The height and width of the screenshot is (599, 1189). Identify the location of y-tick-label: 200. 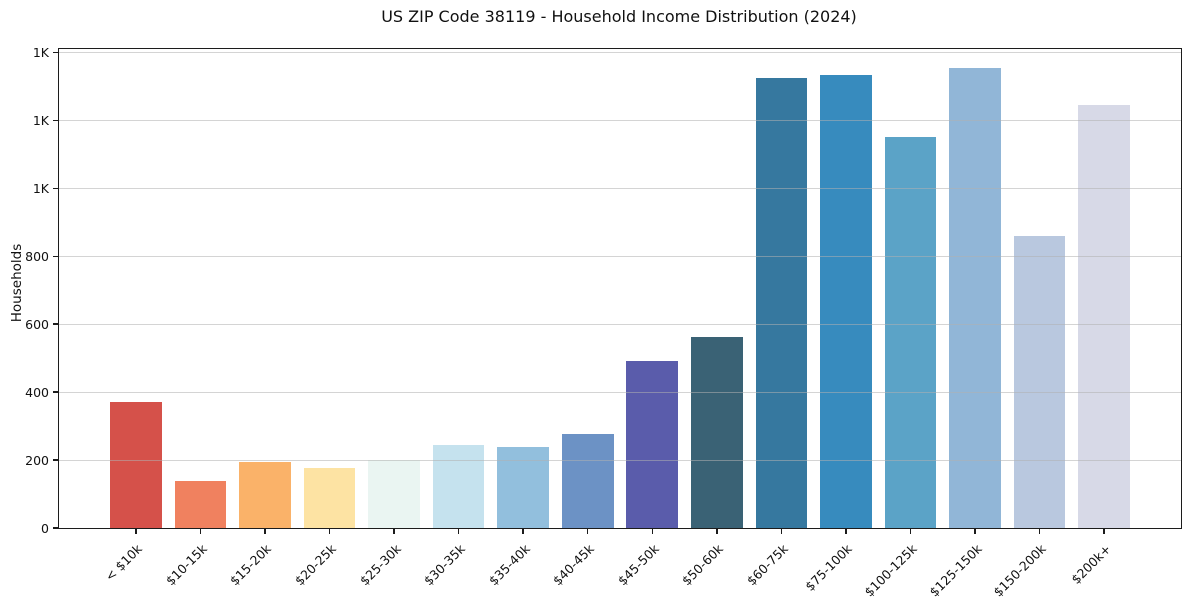
(37, 460).